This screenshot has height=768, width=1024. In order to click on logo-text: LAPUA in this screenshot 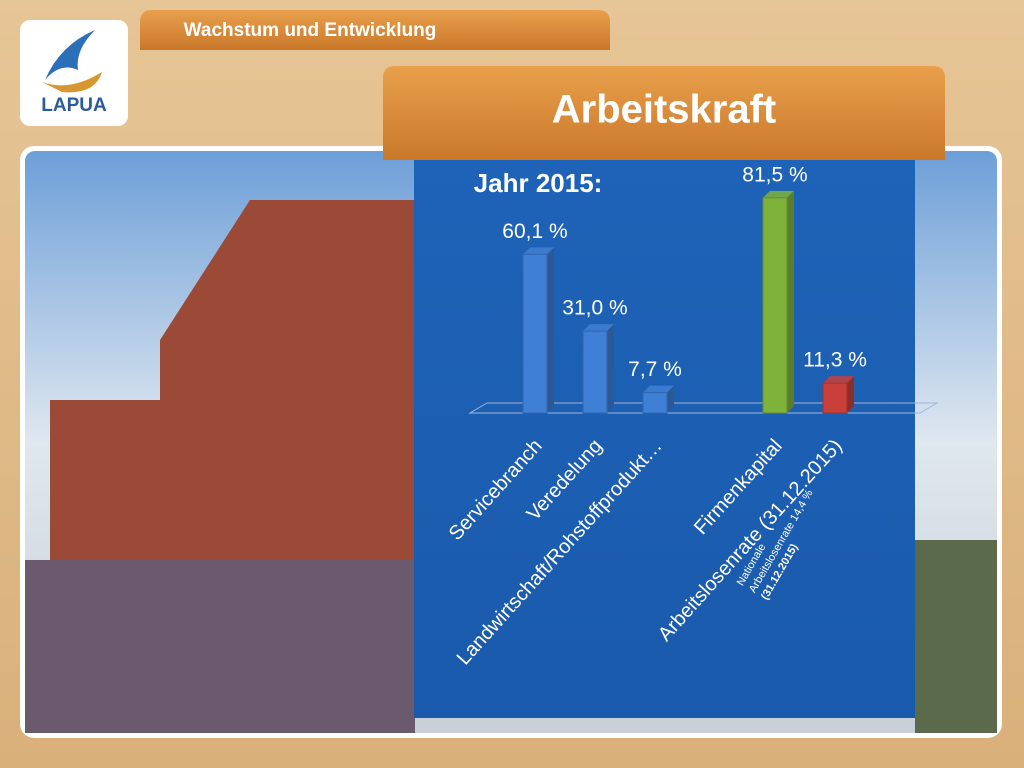, I will do `click(74, 105)`.